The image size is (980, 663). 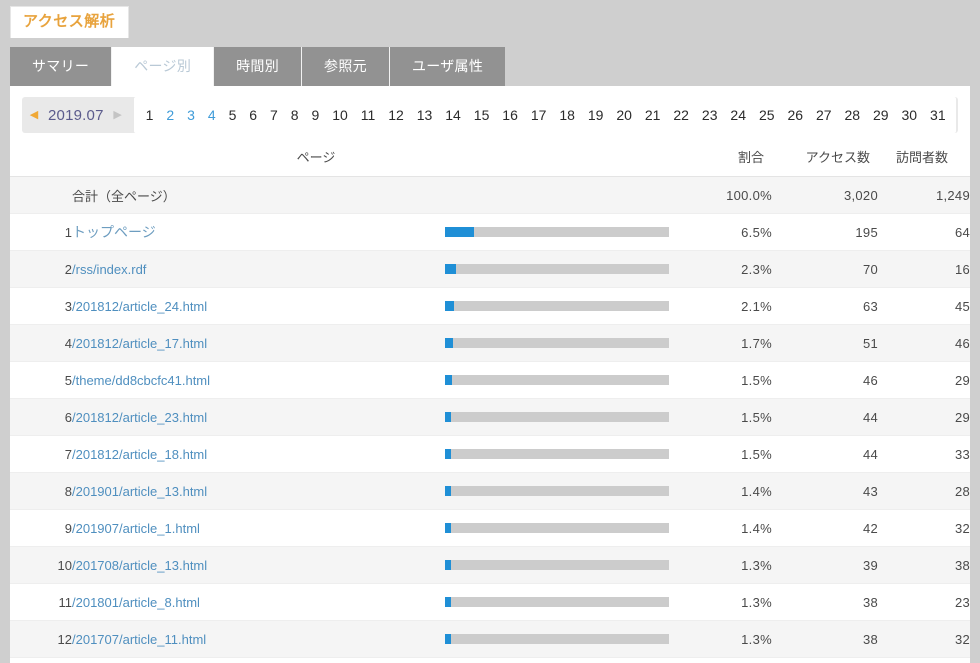 What do you see at coordinates (232, 115) in the screenshot?
I see `day-5: 5` at bounding box center [232, 115].